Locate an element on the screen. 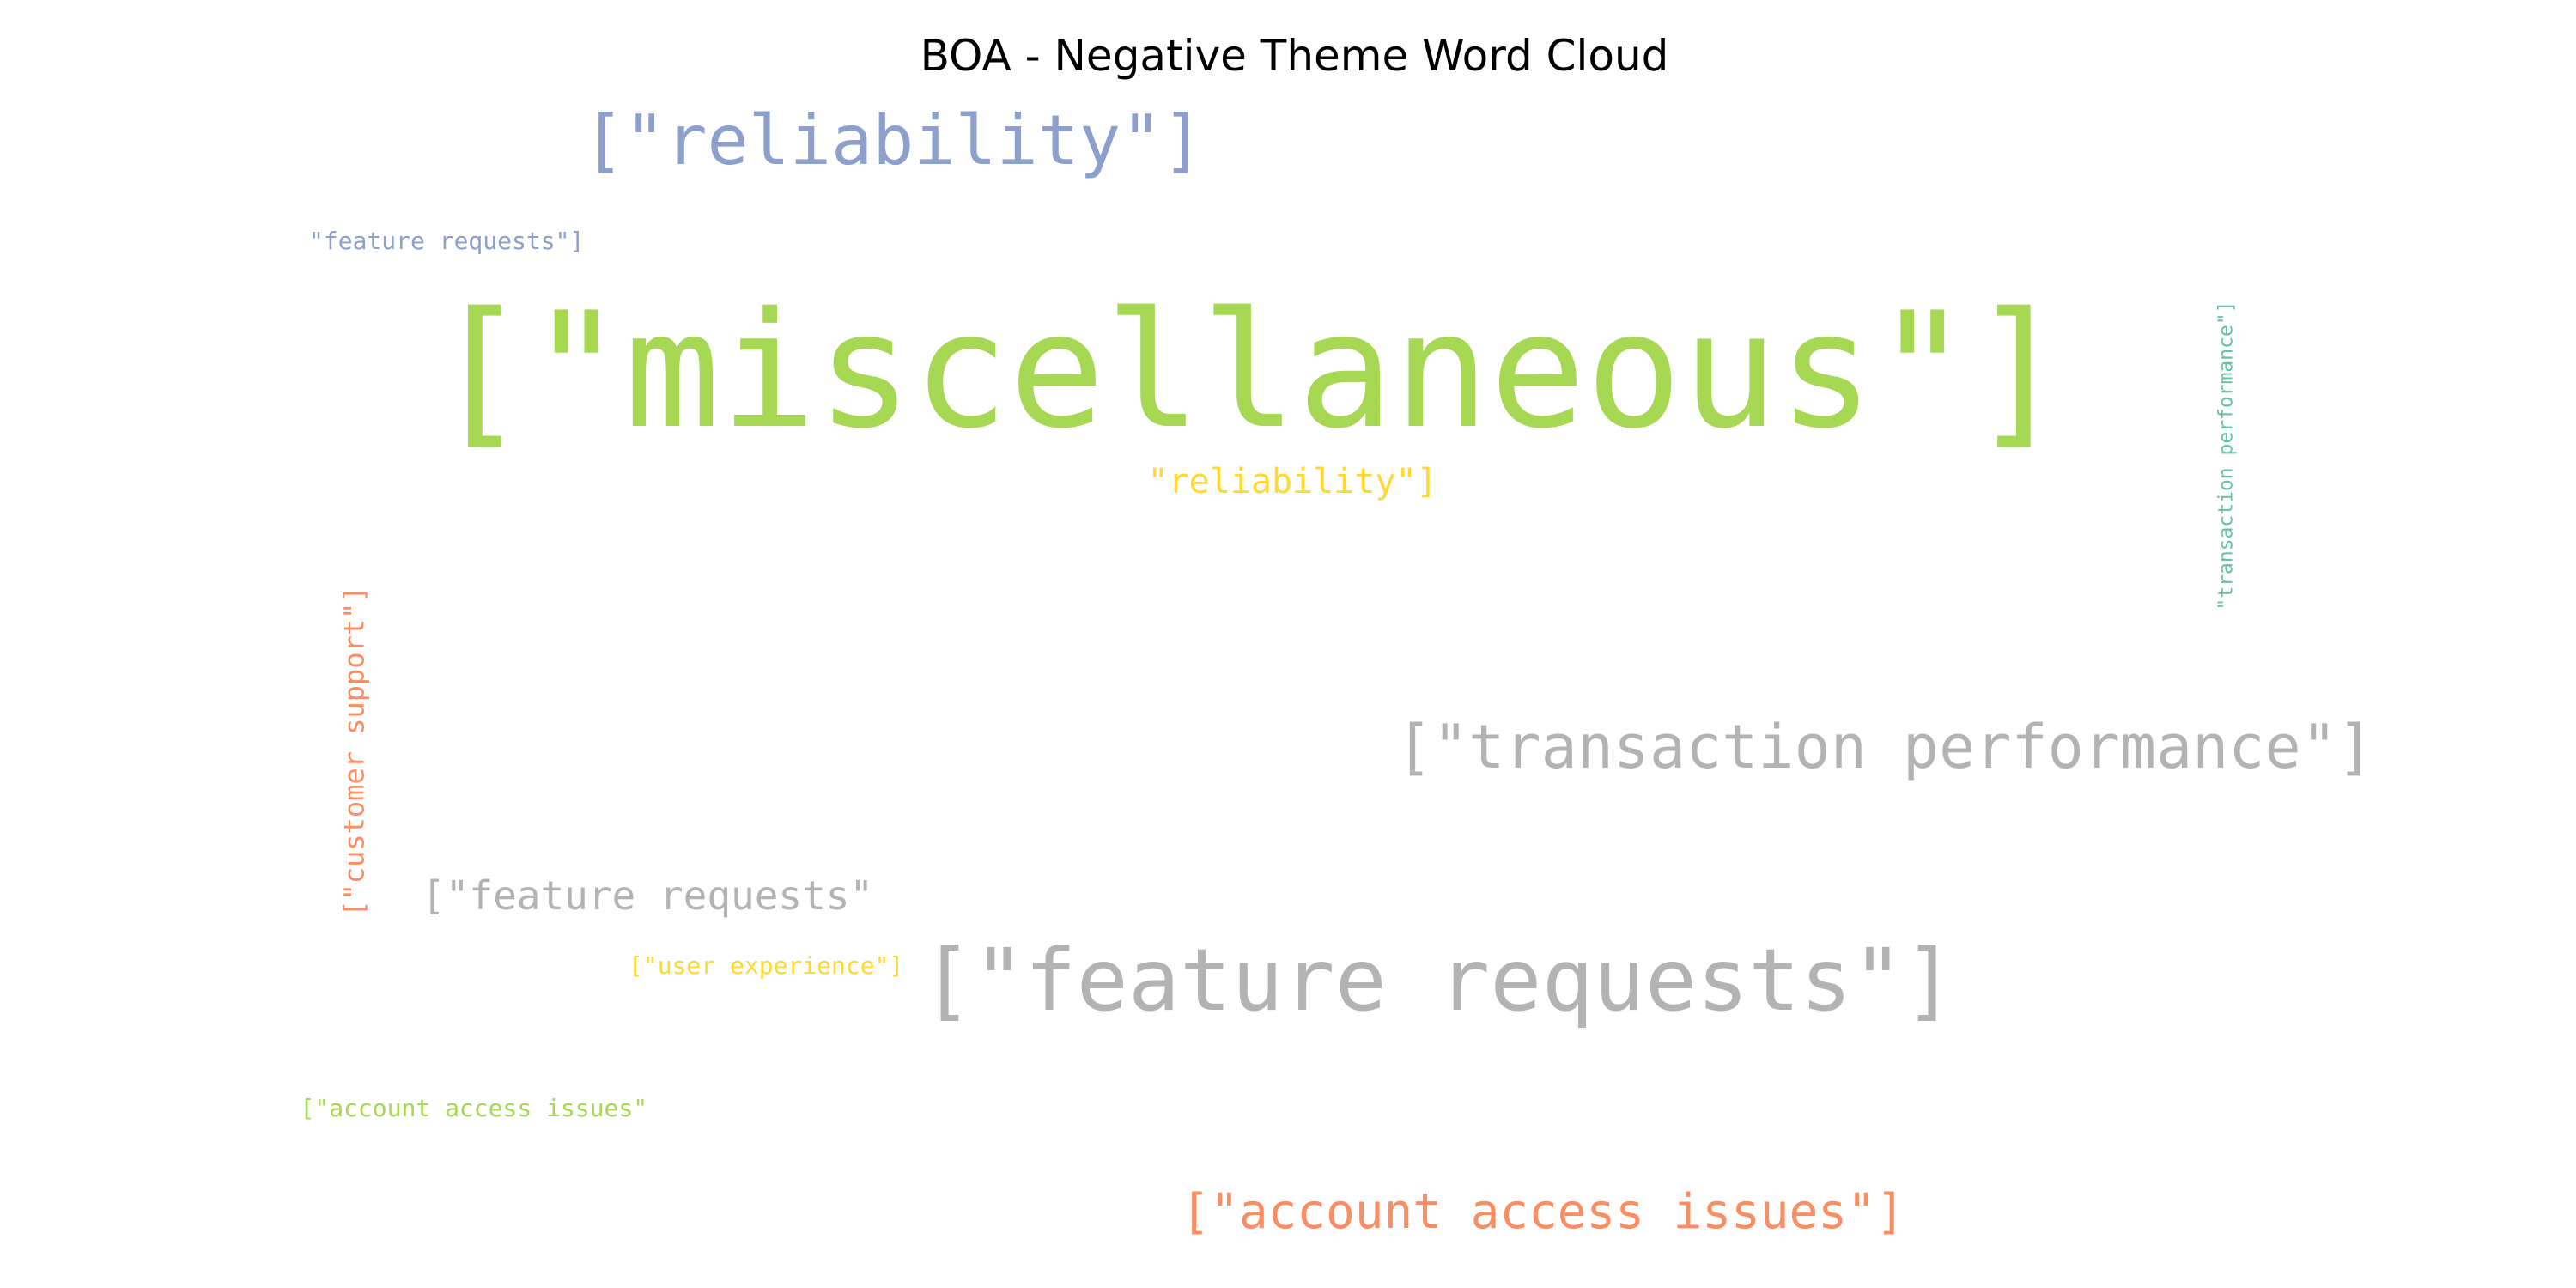  word-cloud-term: ["customer support"] is located at coordinates (354, 751).